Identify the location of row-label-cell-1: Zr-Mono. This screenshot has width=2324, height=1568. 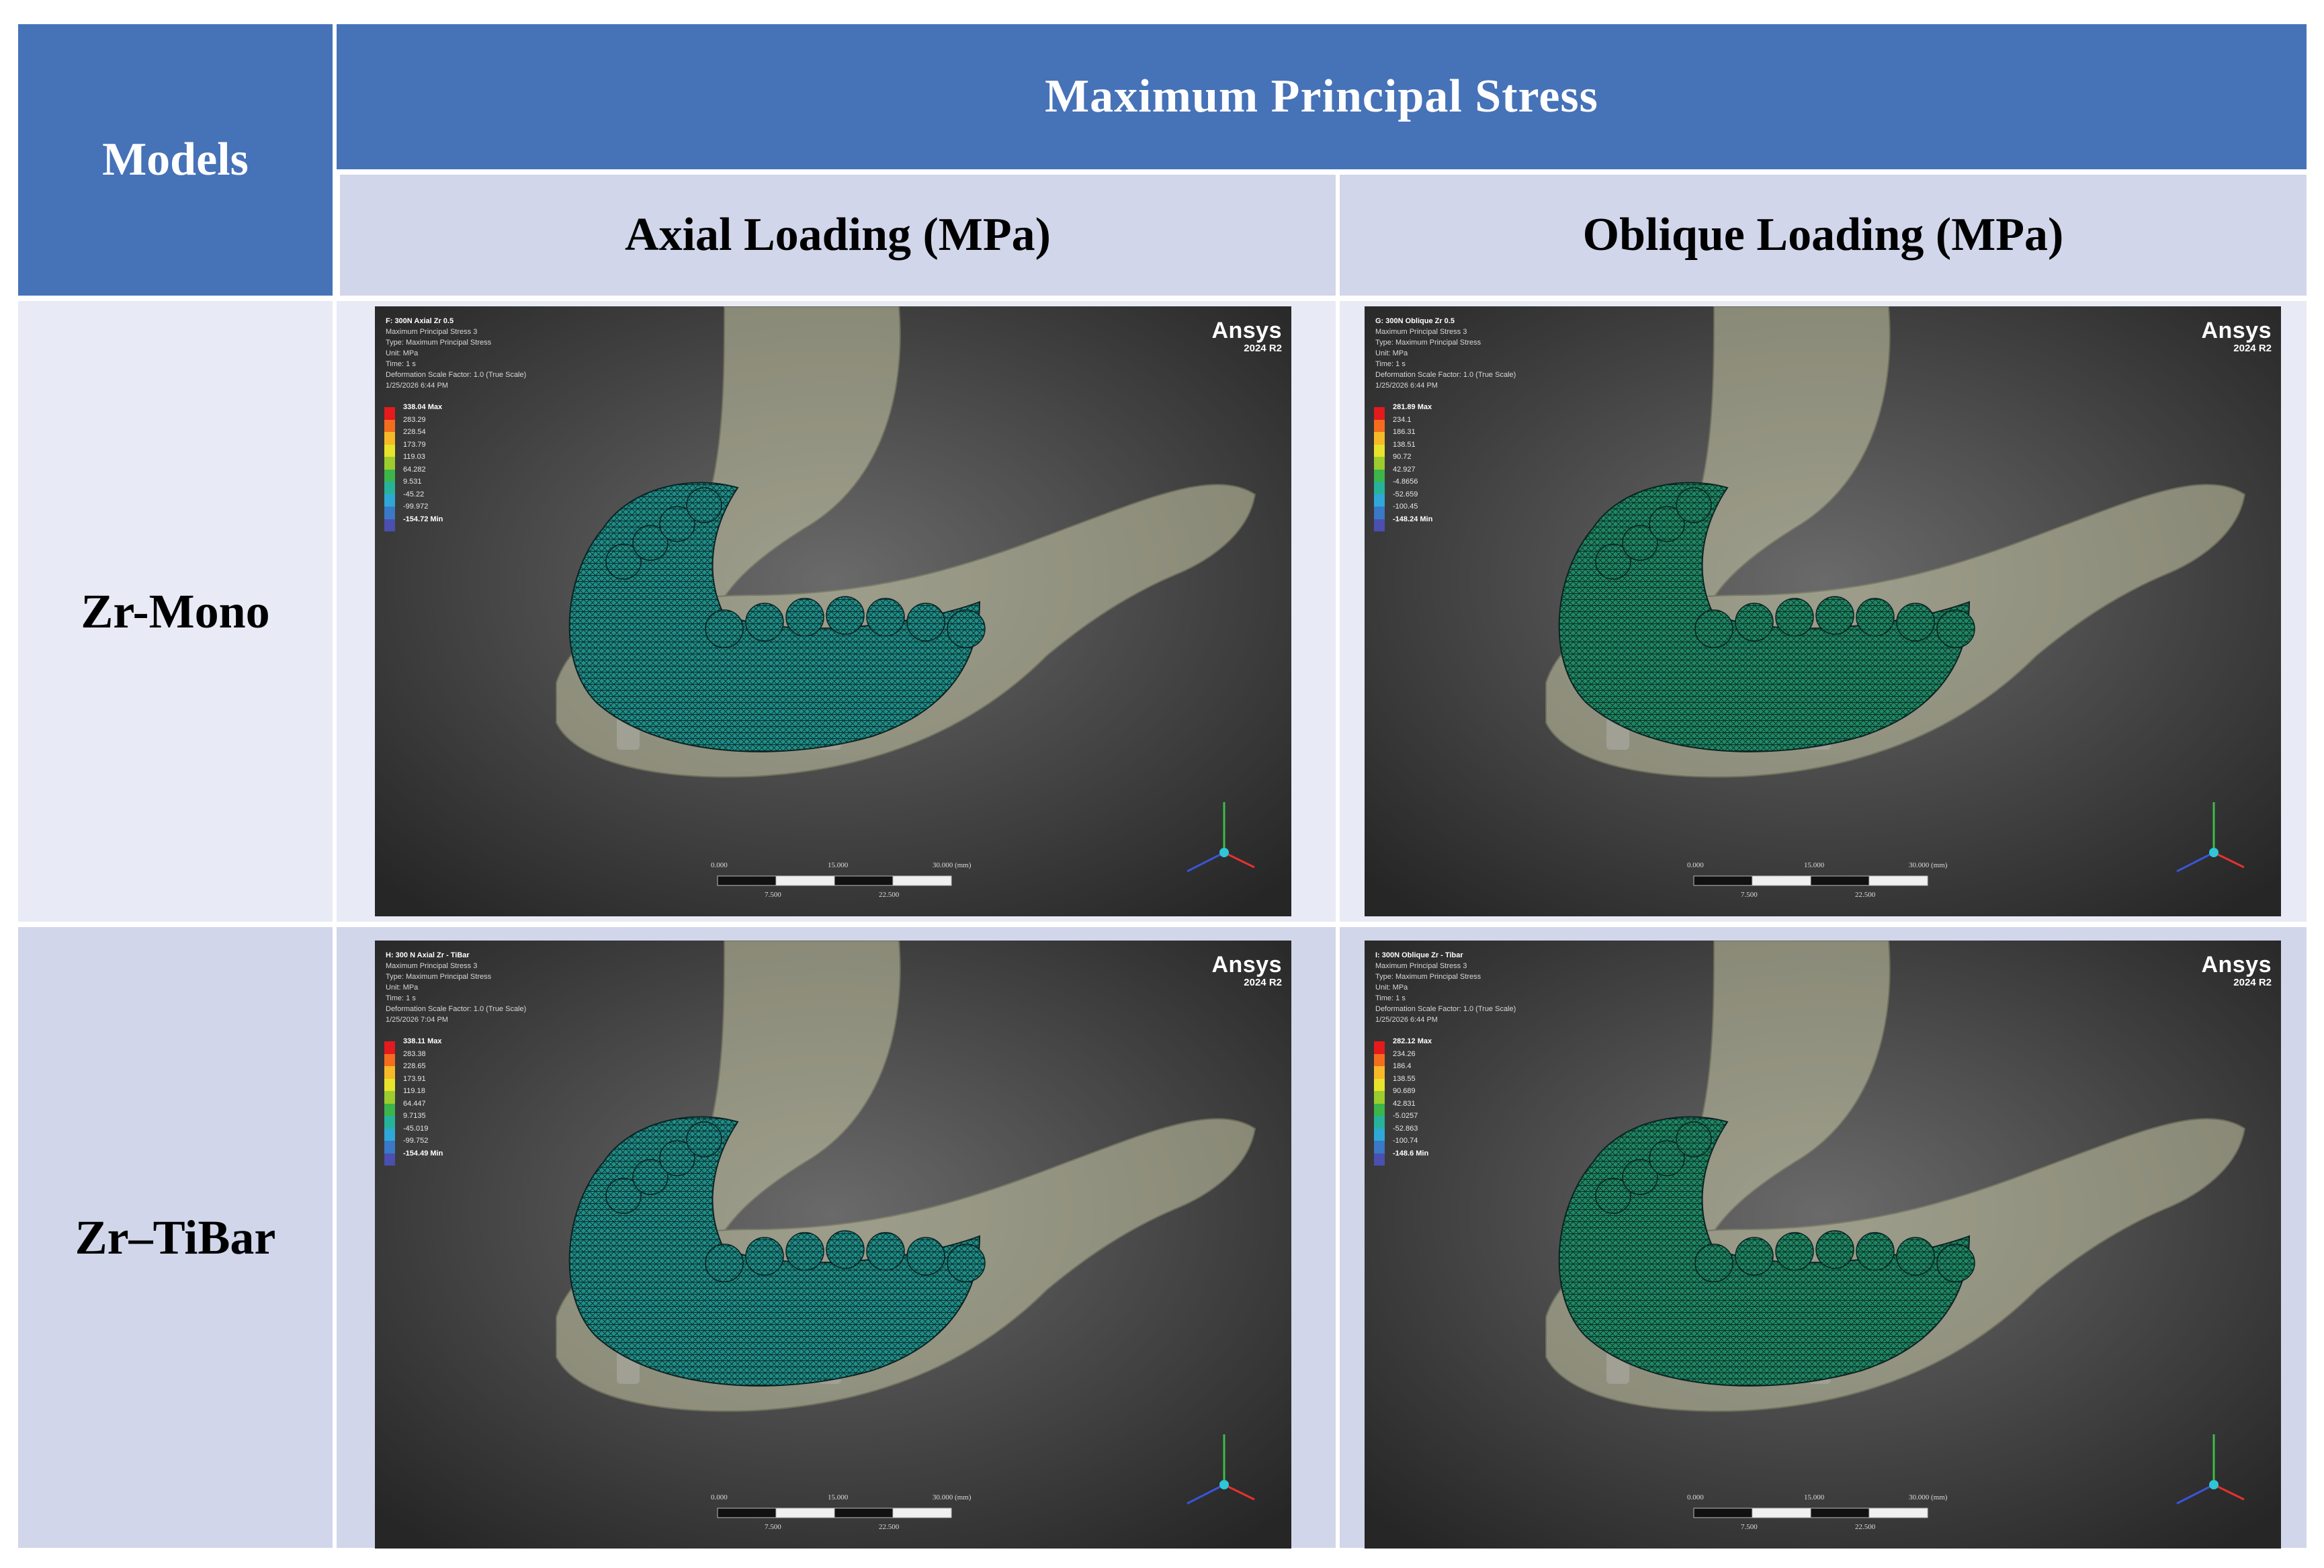
(176, 611).